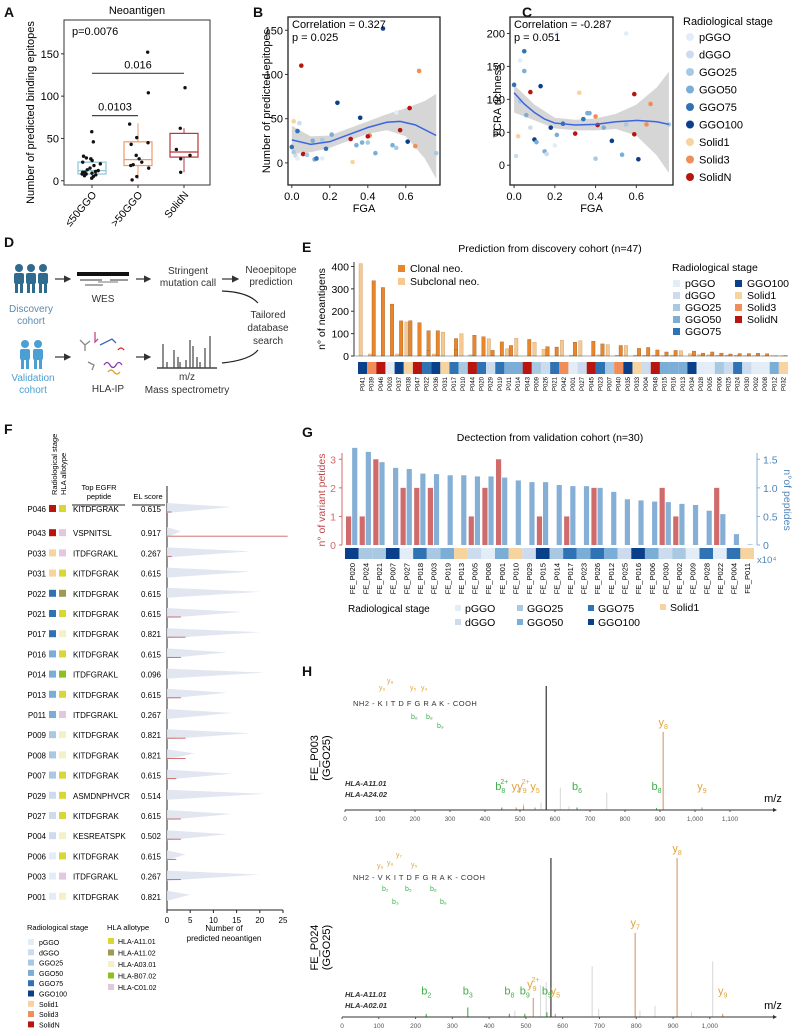 This screenshot has height=1031, width=795. I want to click on row-el-score: 0.821, so click(151, 735).